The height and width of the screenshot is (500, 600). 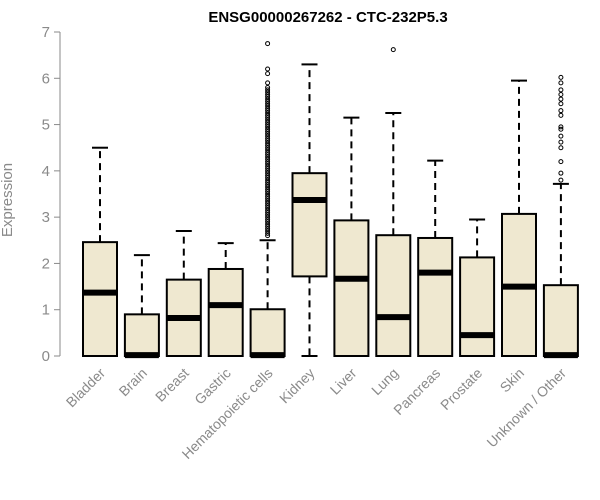 What do you see at coordinates (86, 388) in the screenshot?
I see `x-tick-label: Bladder` at bounding box center [86, 388].